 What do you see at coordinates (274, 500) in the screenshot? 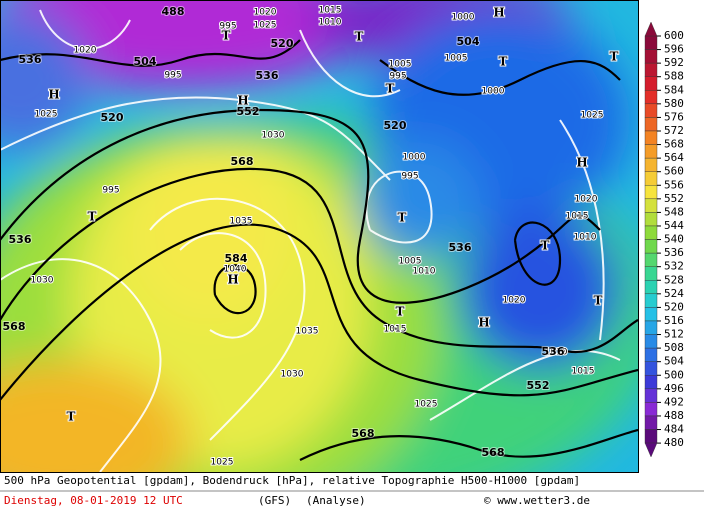
I see `footer-model: (GFS)` at bounding box center [274, 500].